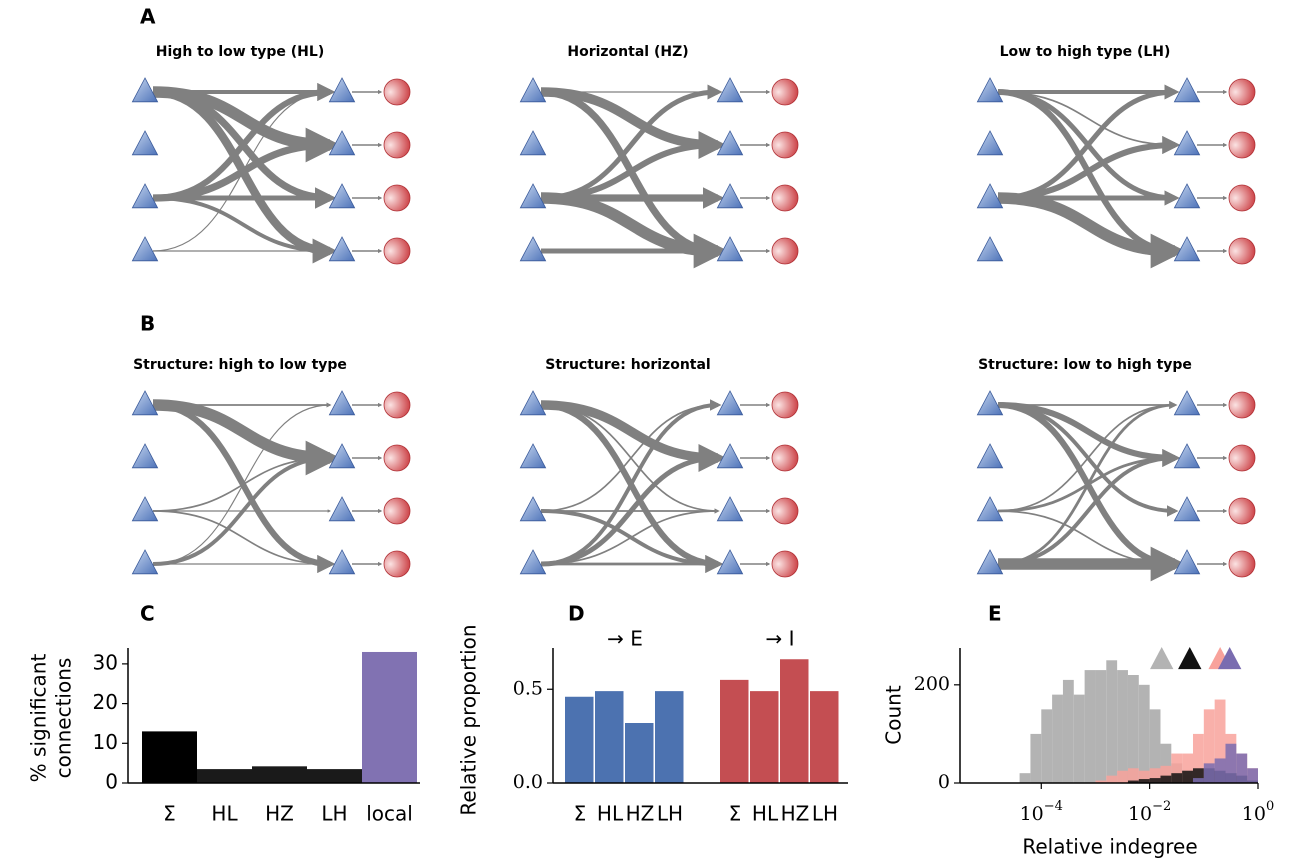 This screenshot has width=1307, height=861. I want to click on network-title: Horizontal (HZ), so click(627, 52).